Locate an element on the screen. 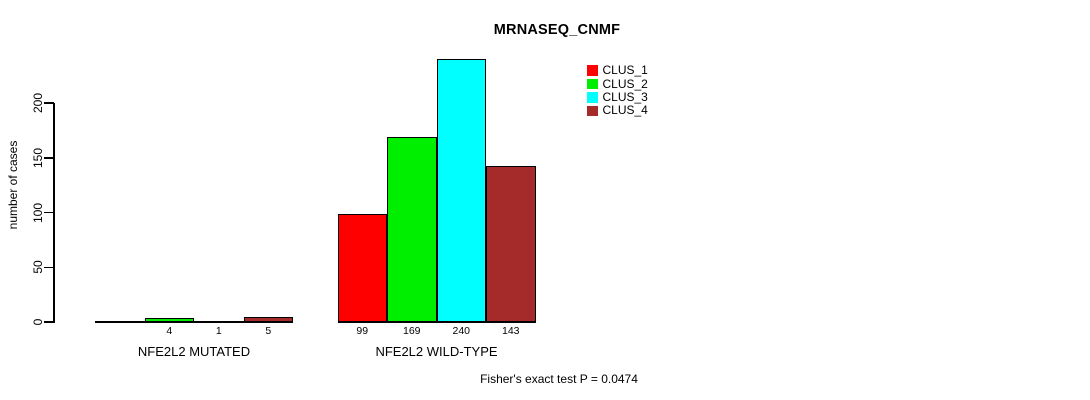 This screenshot has width=1090, height=400. legend-label: CLUS_2 is located at coordinates (625, 83).